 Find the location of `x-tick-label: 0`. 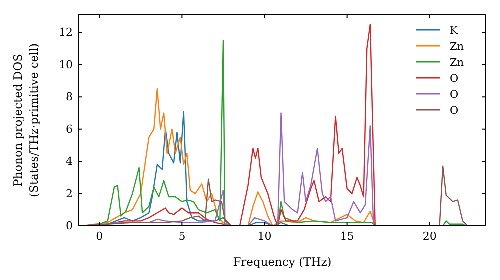

x-tick-label: 0 is located at coordinates (100, 236).